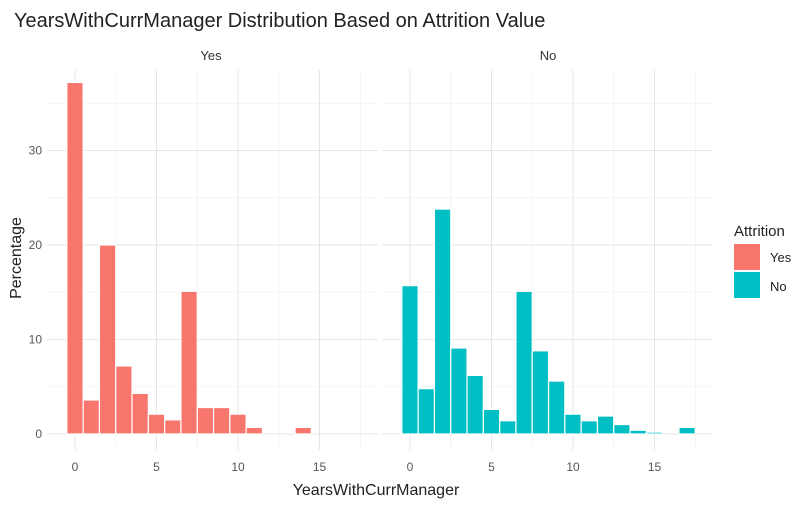 The width and height of the screenshot is (800, 507). Describe the element at coordinates (781, 257) in the screenshot. I see `legend-label-yes: Yes` at that location.